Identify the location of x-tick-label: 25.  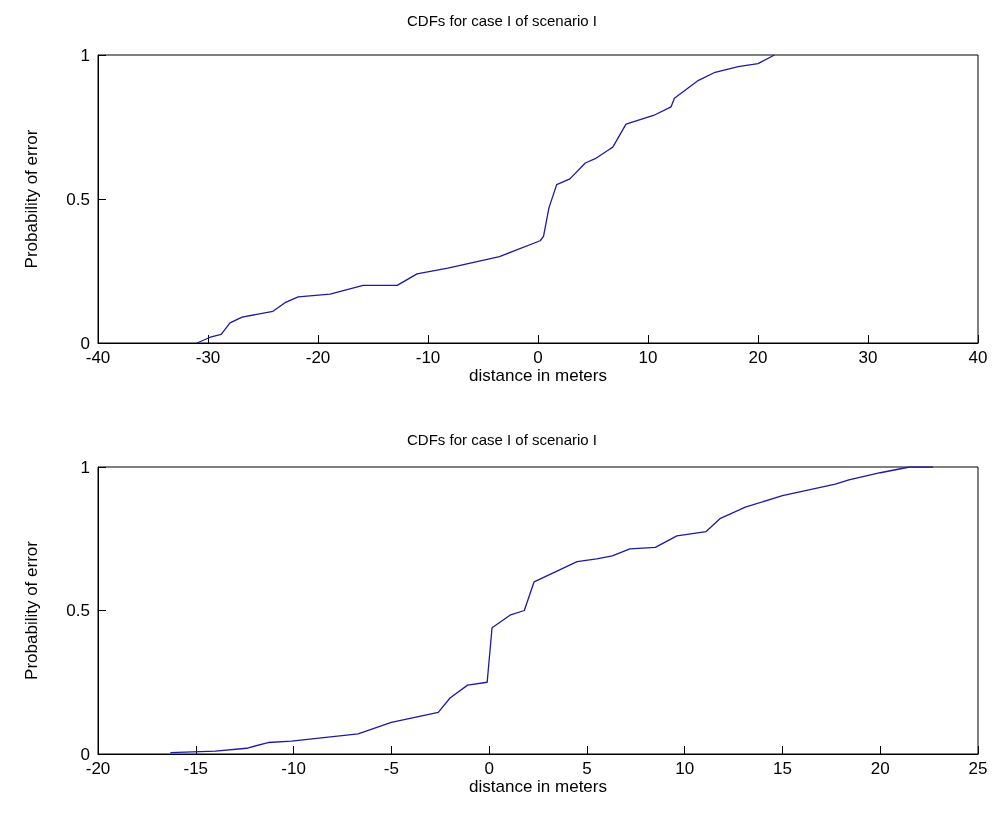
(978, 768).